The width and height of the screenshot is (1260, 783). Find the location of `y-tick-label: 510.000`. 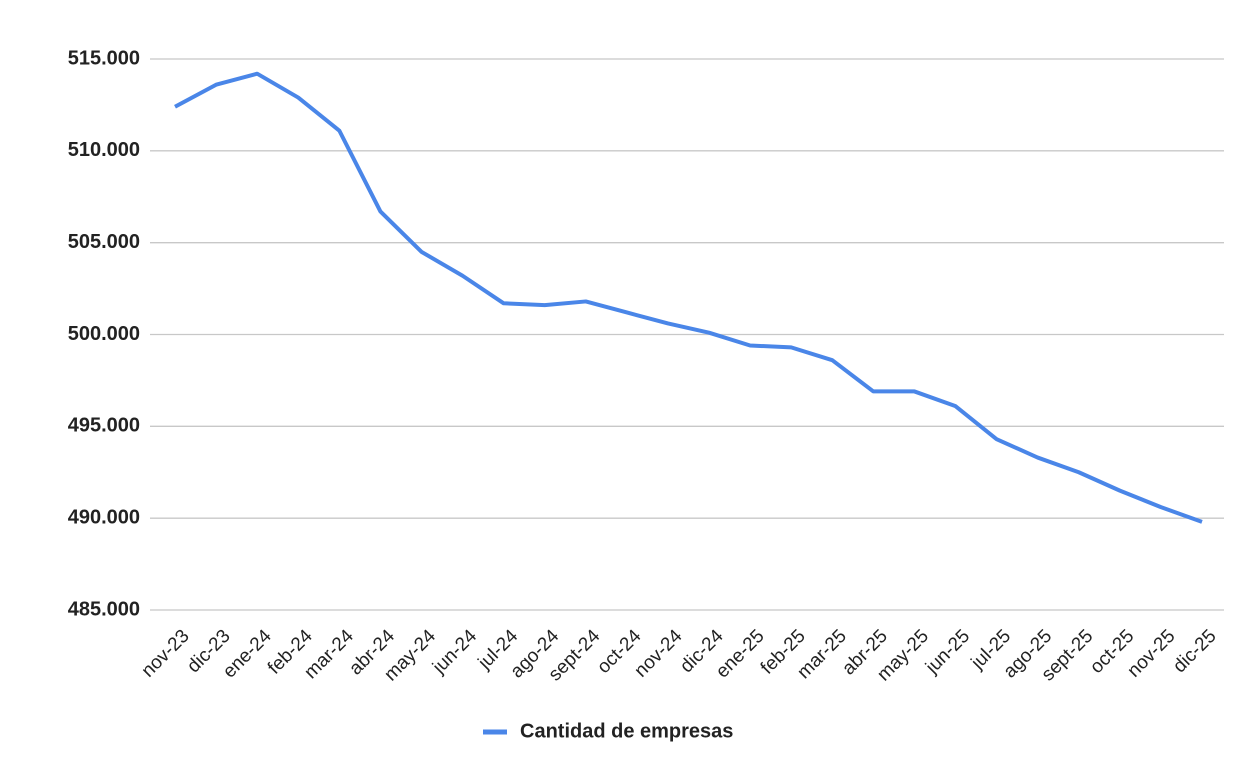

y-tick-label: 510.000 is located at coordinates (104, 150).